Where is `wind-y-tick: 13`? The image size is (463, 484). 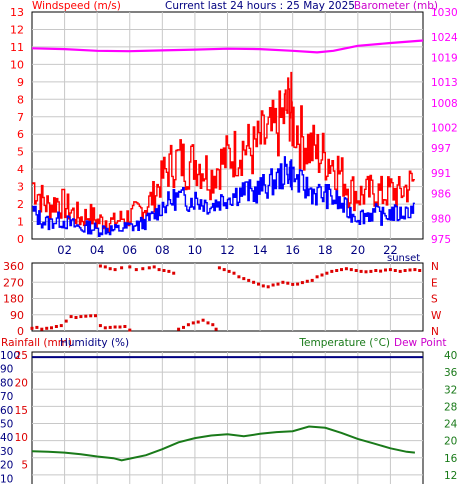
wind-y-tick: 13 is located at coordinates (17, 12).